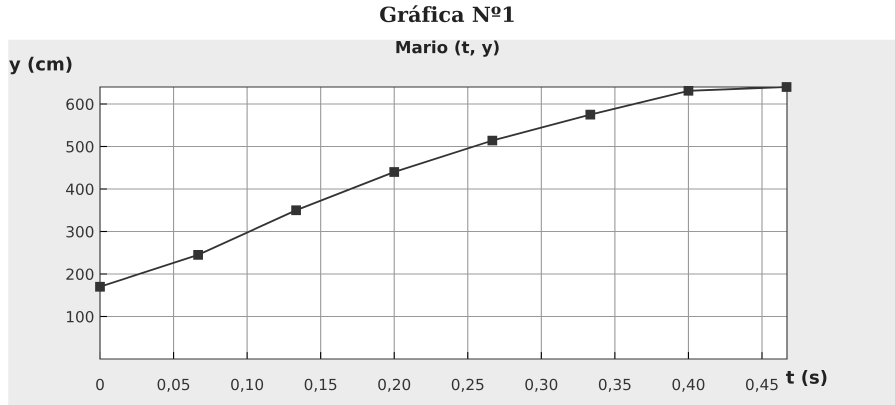  Describe the element at coordinates (80, 316) in the screenshot. I see `y-tick-label: 100` at that location.